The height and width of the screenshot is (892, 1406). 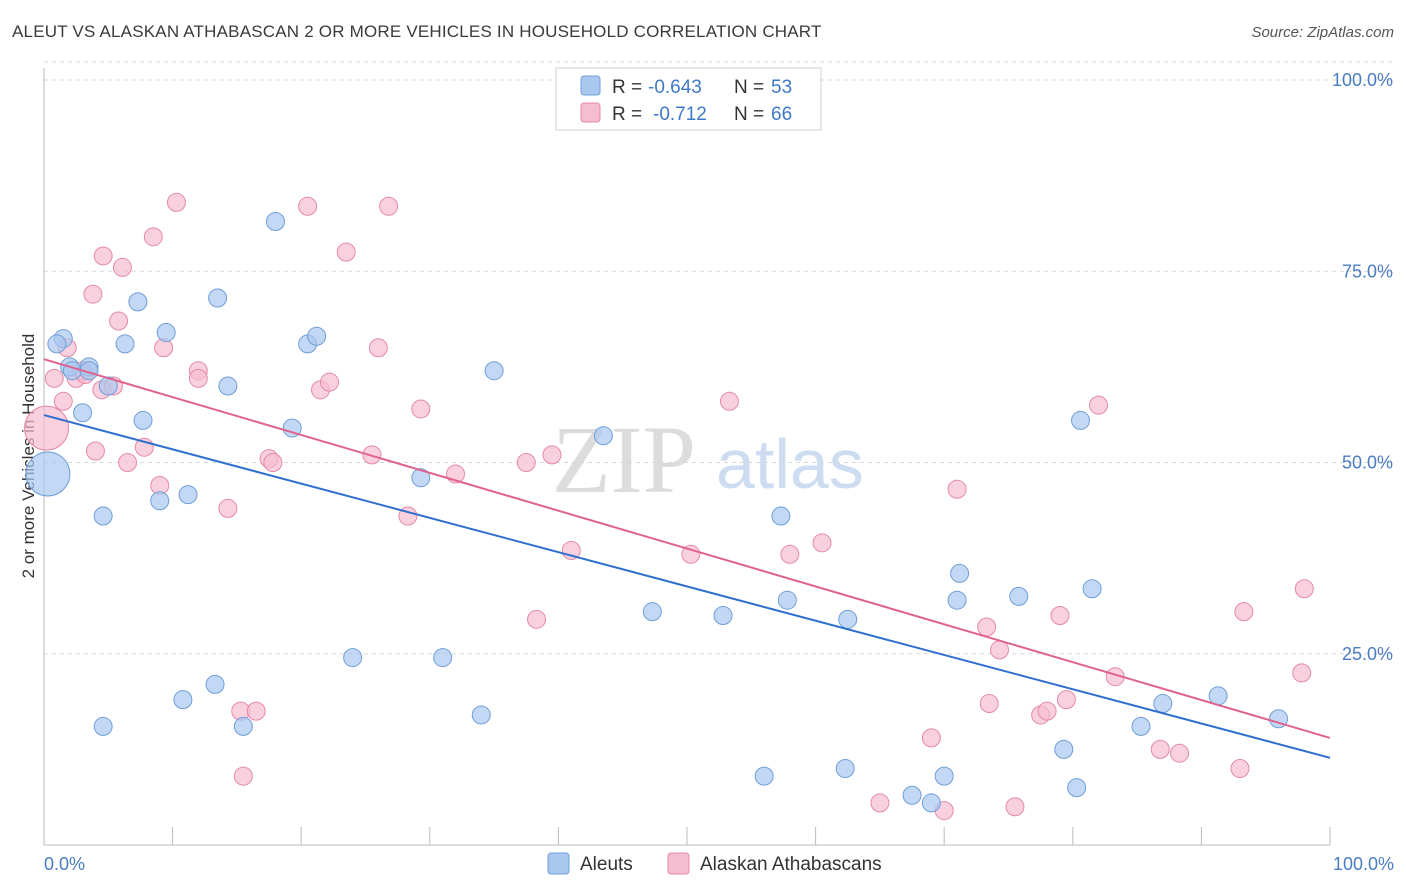 What do you see at coordinates (687, 836) in the screenshot?
I see `x-axis-ticks` at bounding box center [687, 836].